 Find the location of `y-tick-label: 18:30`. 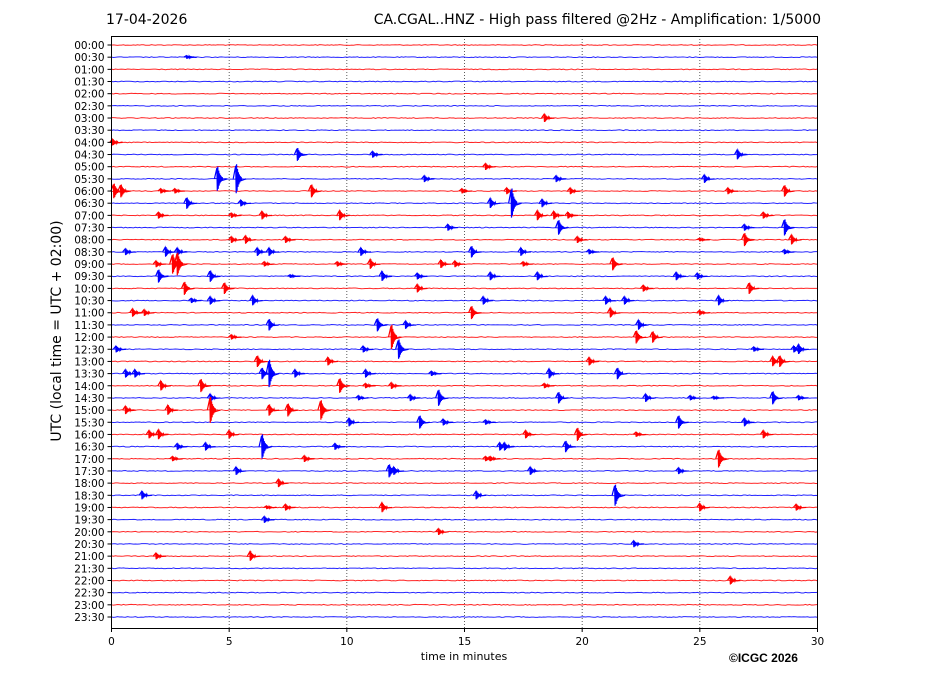

y-tick-label: 18:30 is located at coordinates (89, 496).